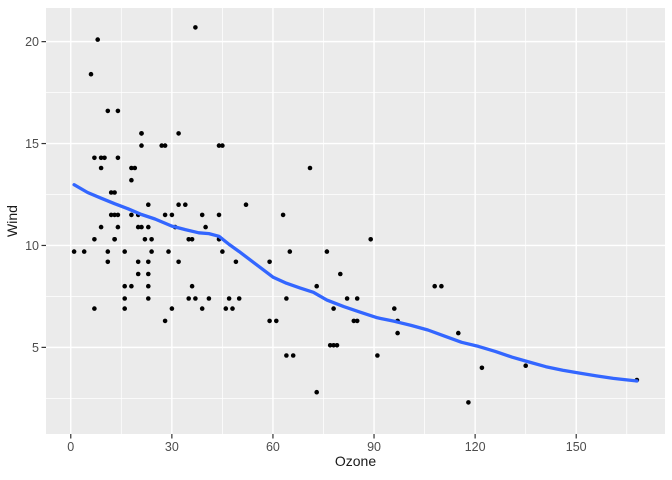 Image resolution: width=672 pixels, height=480 pixels. What do you see at coordinates (374, 447) in the screenshot?
I see `x-tick-label: 90` at bounding box center [374, 447].